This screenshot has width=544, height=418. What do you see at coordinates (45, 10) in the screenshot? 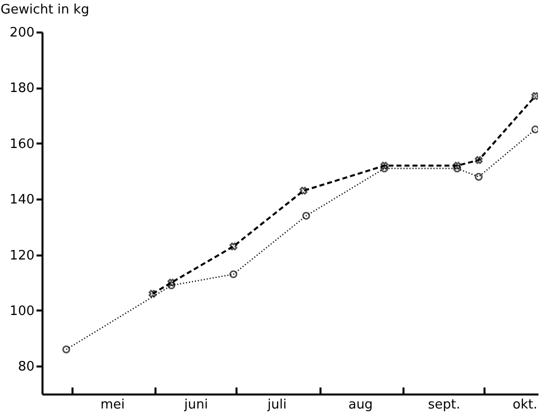
I see `y-axis-title: Gewicht in kg` at bounding box center [45, 10].